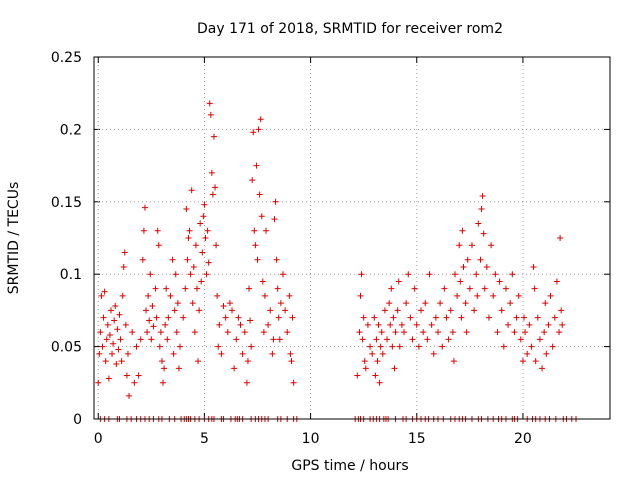 The image size is (640, 480). Describe the element at coordinates (311, 439) in the screenshot. I see `x-tick-label: 10` at that location.